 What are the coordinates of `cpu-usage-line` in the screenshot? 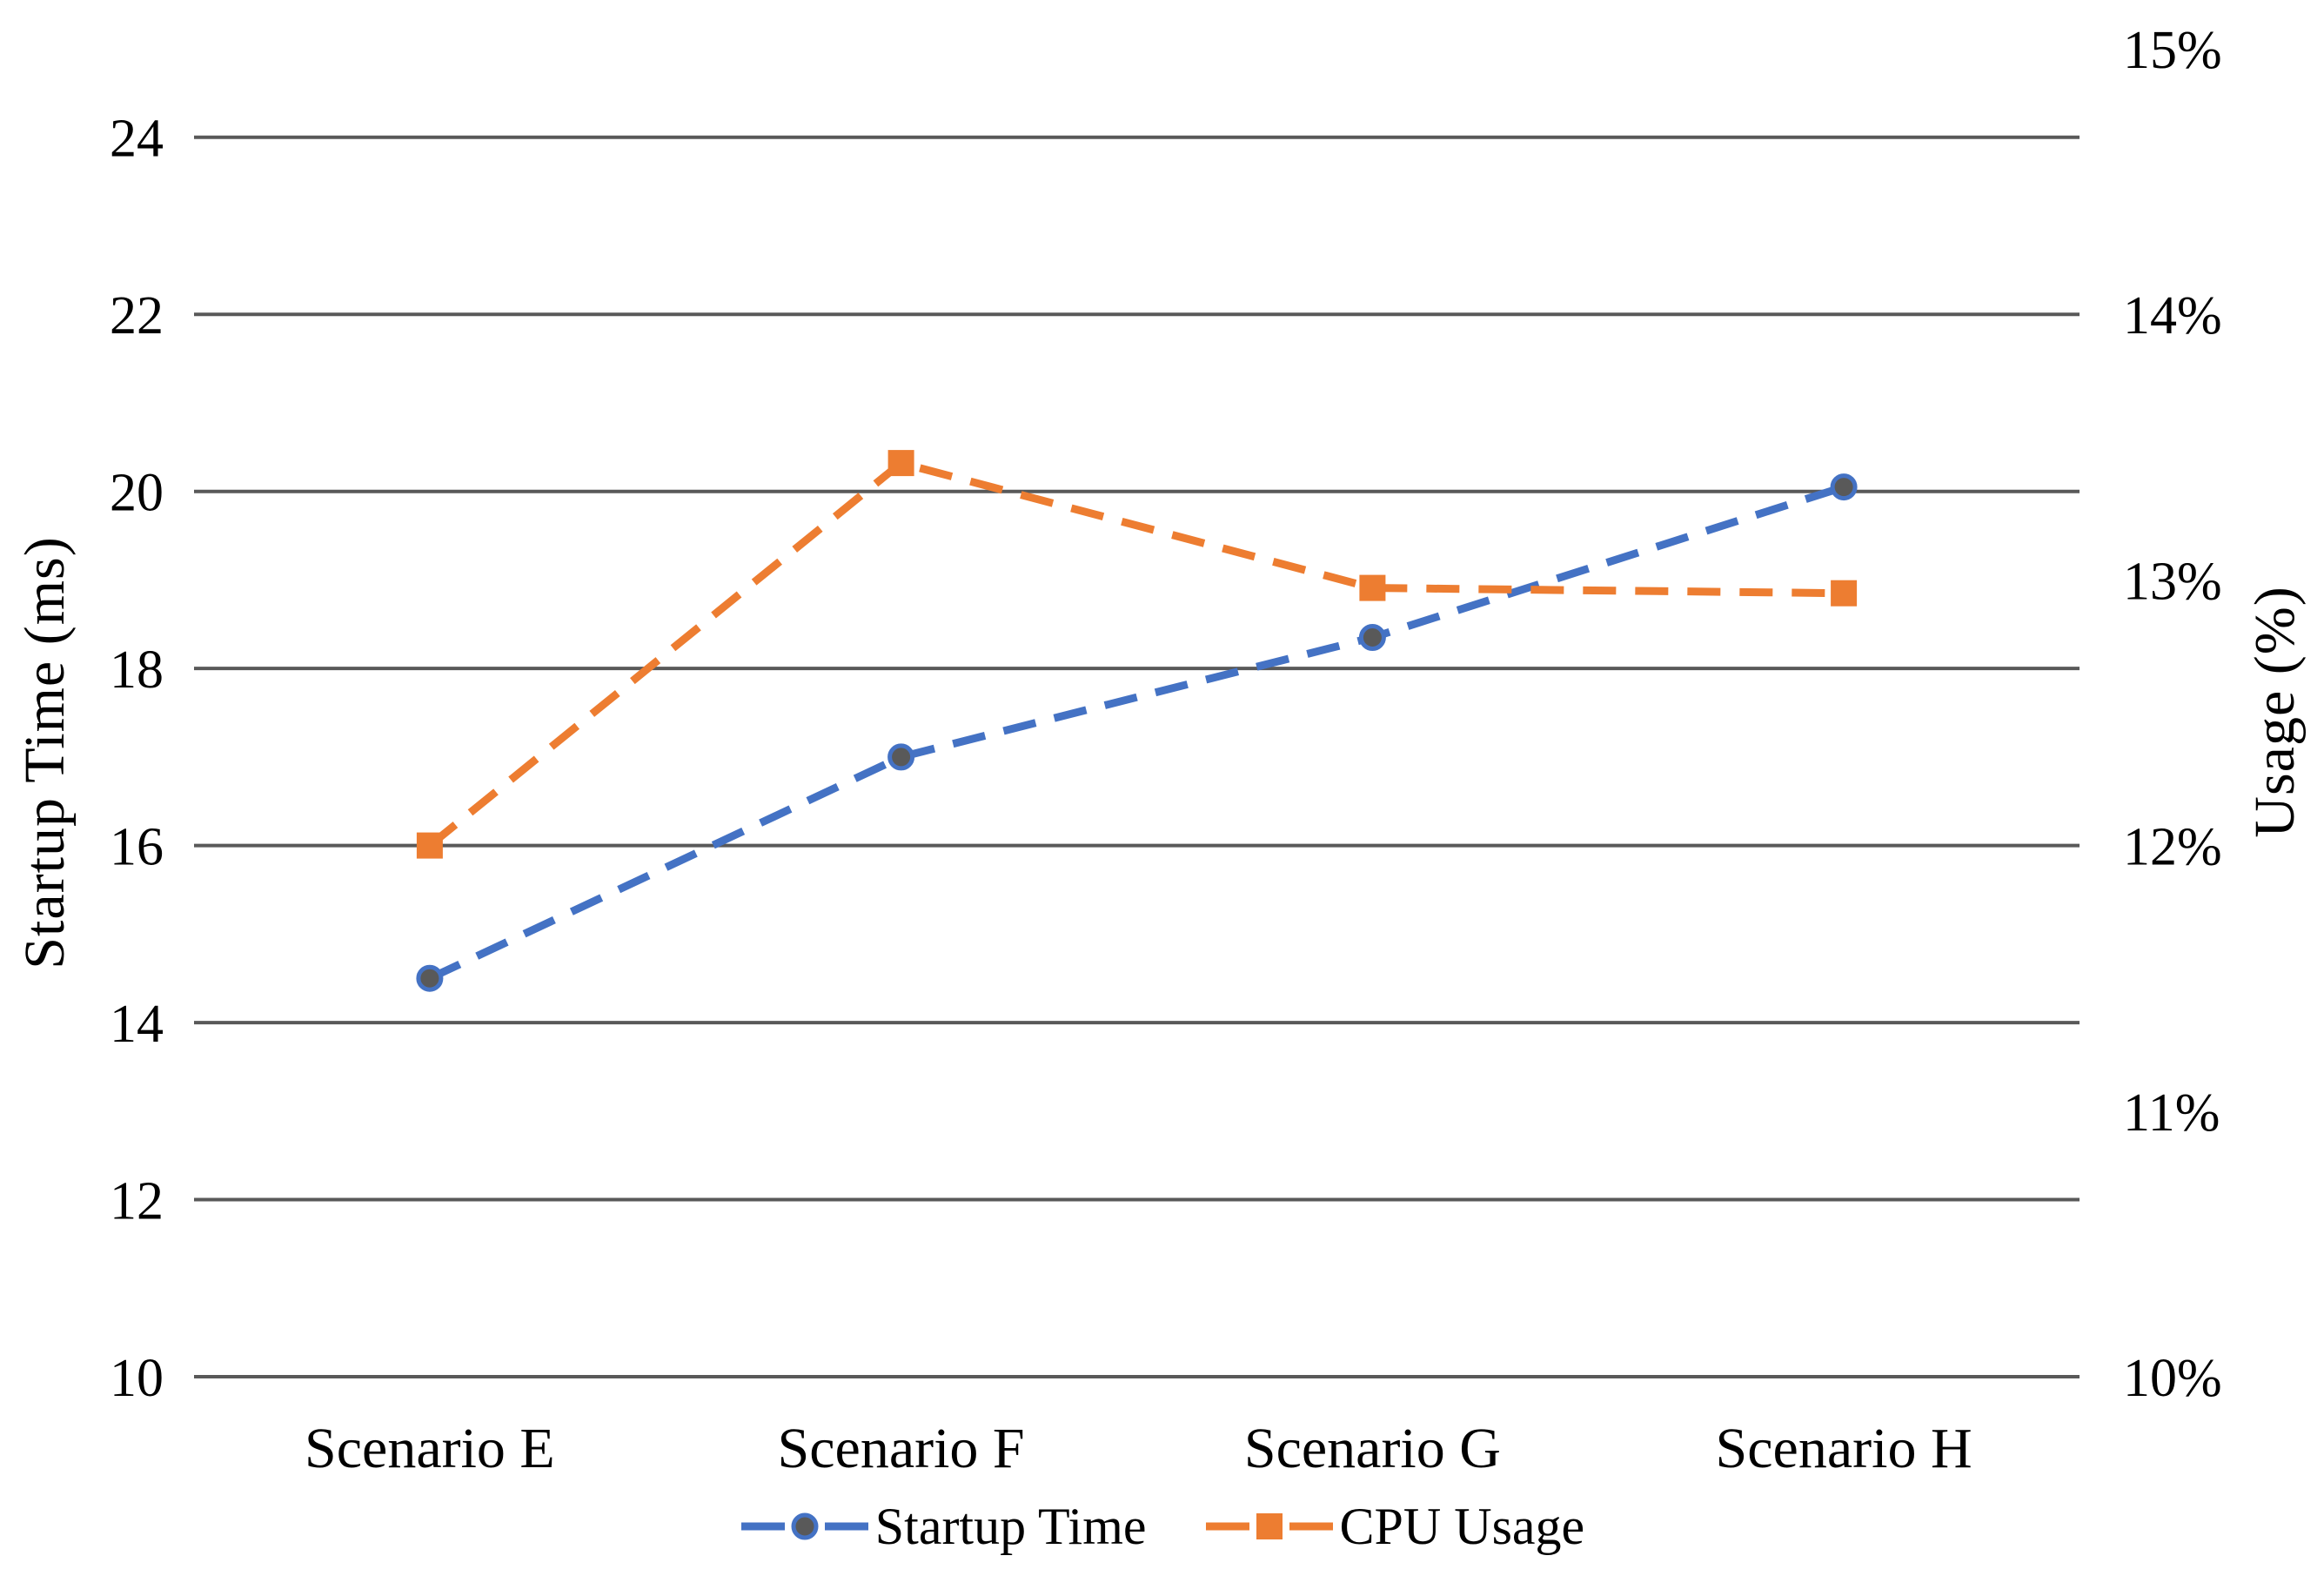 It's located at (1136, 654).